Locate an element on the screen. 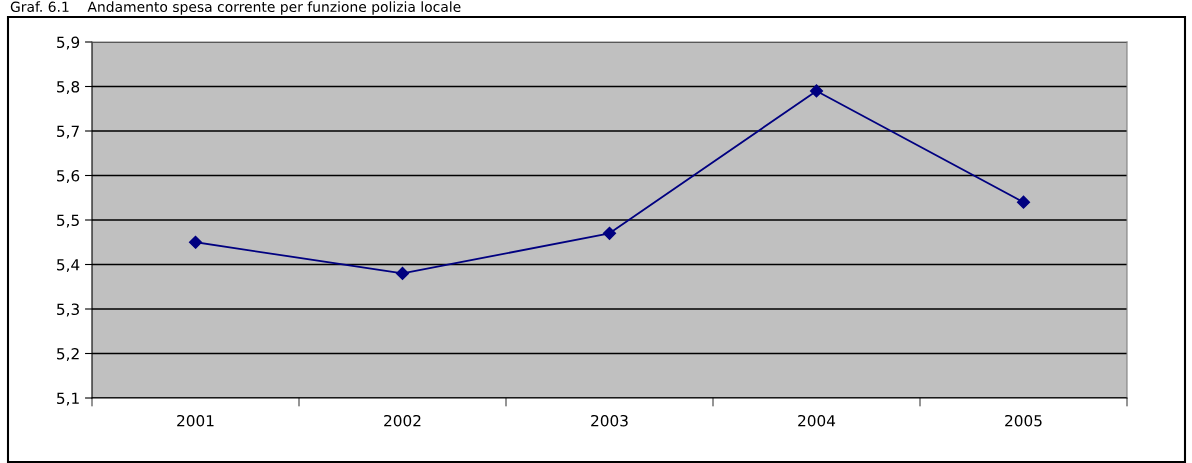 The height and width of the screenshot is (463, 1192). y-tick-label: 5,9 is located at coordinates (68, 43).